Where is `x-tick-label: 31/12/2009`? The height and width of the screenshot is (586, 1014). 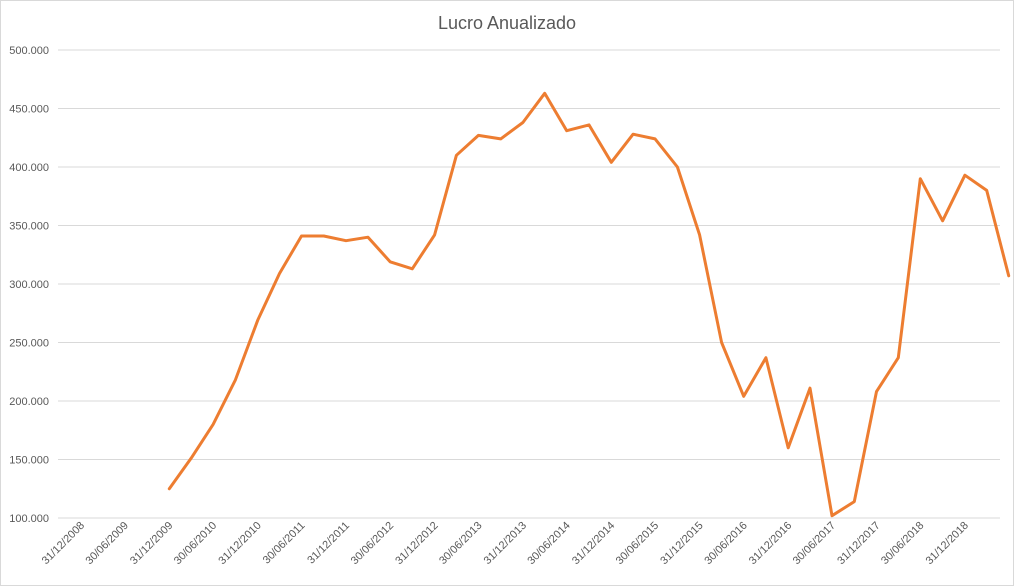 x-tick-label: 31/12/2009 is located at coordinates (151, 543).